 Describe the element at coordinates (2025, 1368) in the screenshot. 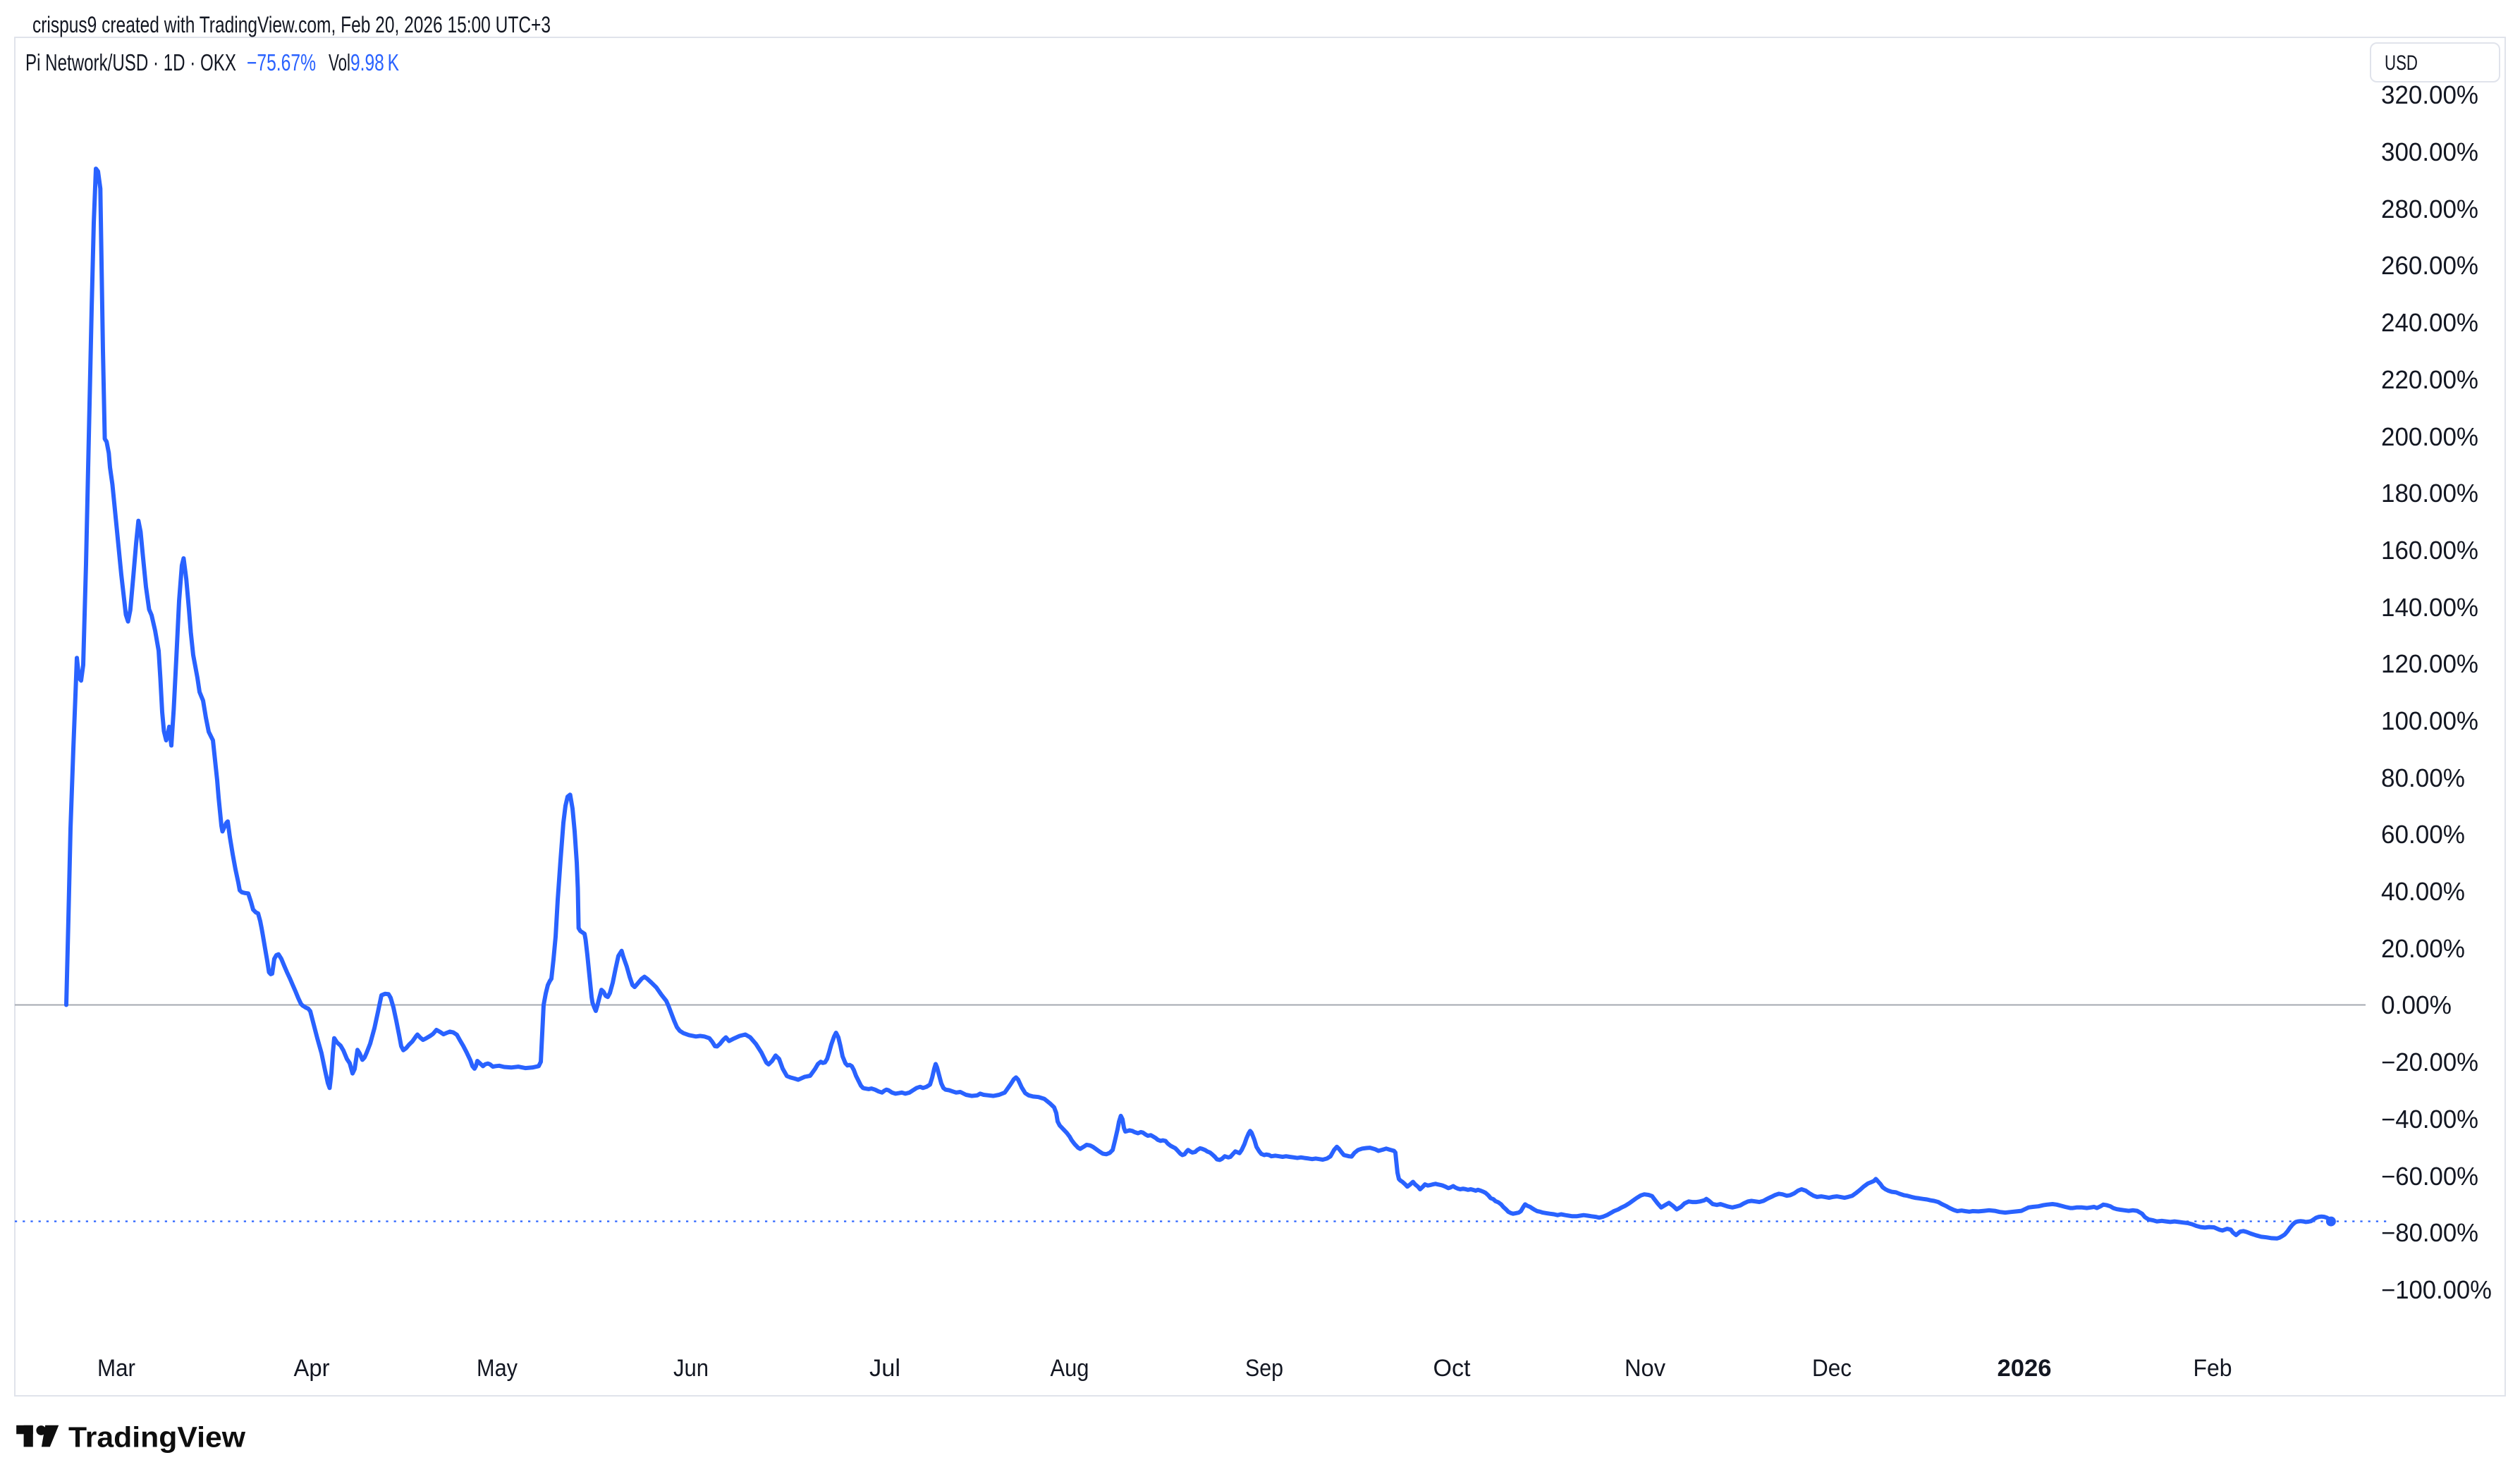

I see `svg-text: 2026` at that location.